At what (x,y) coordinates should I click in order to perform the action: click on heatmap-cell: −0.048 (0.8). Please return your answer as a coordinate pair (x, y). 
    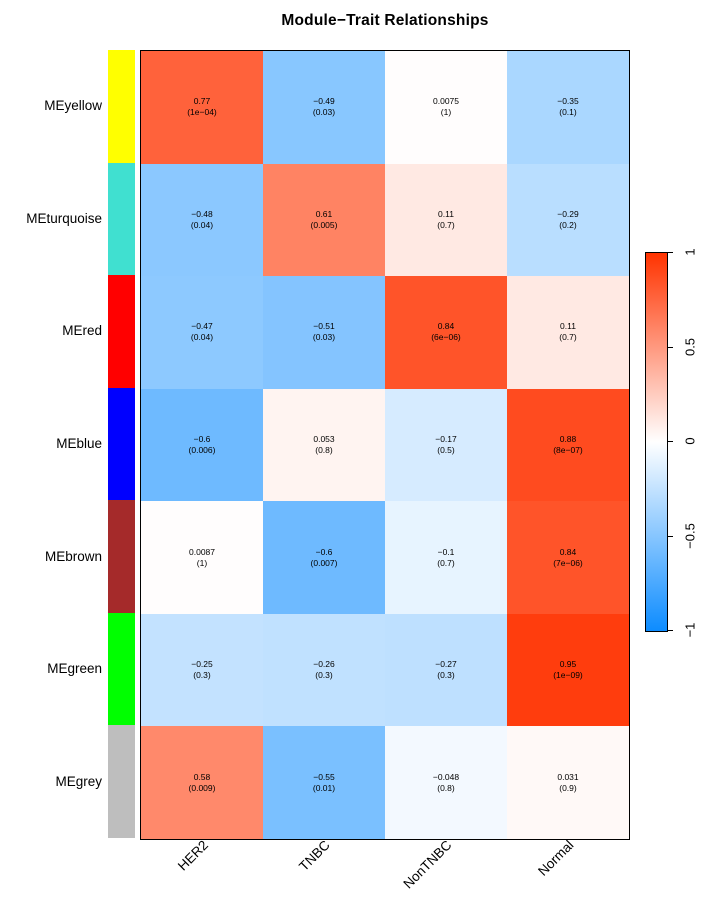
    Looking at the image, I should click on (446, 782).